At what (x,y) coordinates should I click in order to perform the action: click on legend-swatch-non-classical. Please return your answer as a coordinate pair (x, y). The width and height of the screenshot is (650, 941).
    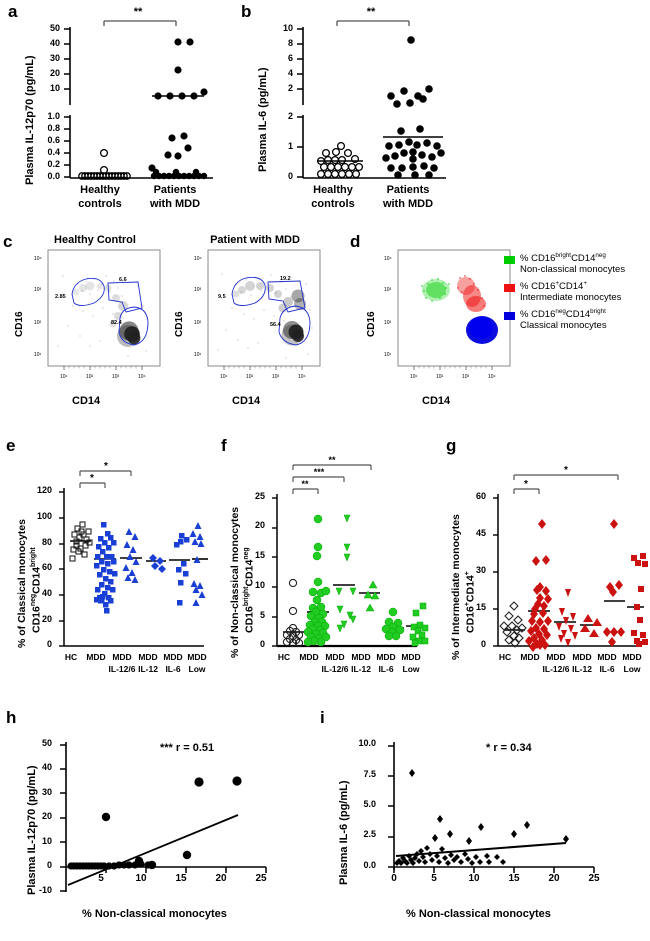
    Looking at the image, I should click on (509, 260).